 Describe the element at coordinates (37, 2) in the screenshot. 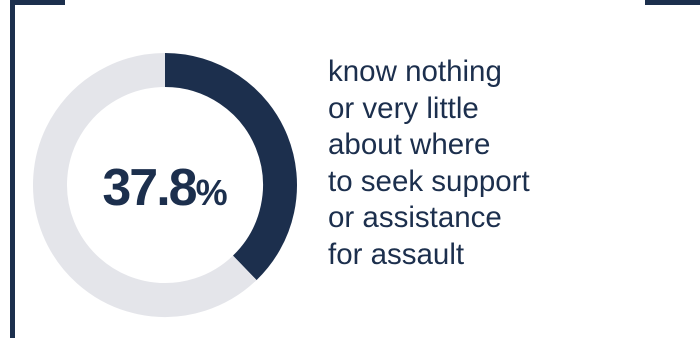

I see `frame-top-left-rule` at that location.